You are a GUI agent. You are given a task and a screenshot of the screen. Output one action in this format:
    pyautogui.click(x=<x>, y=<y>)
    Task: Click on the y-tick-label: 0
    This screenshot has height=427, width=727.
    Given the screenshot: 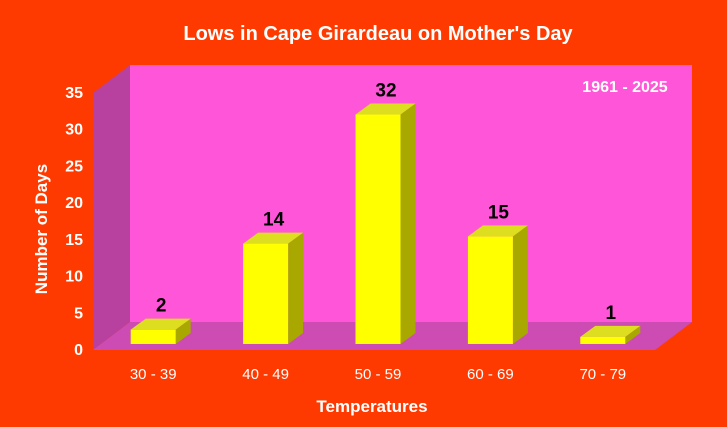 What is the action you would take?
    pyautogui.click(x=78, y=350)
    